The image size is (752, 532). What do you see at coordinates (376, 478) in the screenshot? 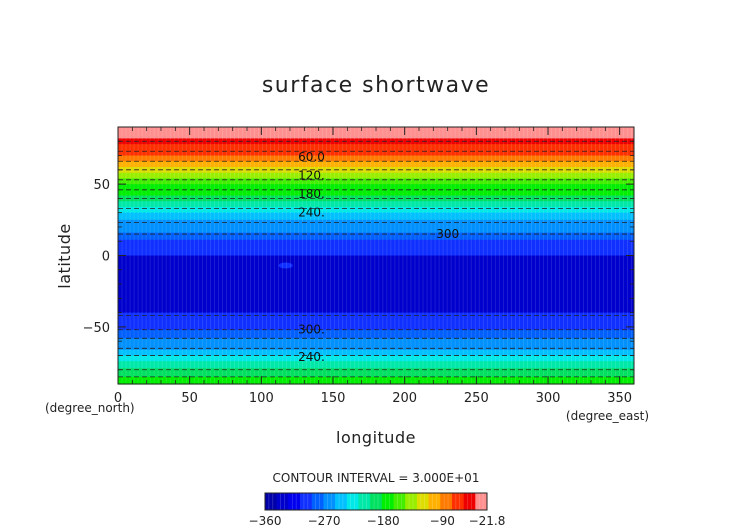
I see `contour-interval-text: CONTOUR INTERVAL = 3.000E+01` at bounding box center [376, 478].